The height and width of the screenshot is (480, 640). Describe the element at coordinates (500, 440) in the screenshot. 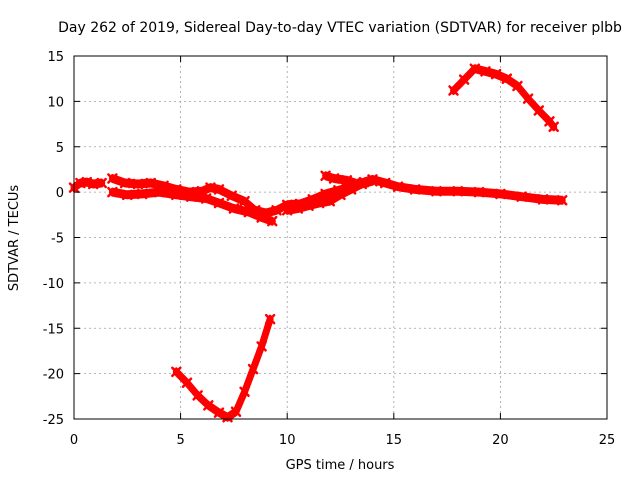

I see `x-tick-label: 20` at that location.